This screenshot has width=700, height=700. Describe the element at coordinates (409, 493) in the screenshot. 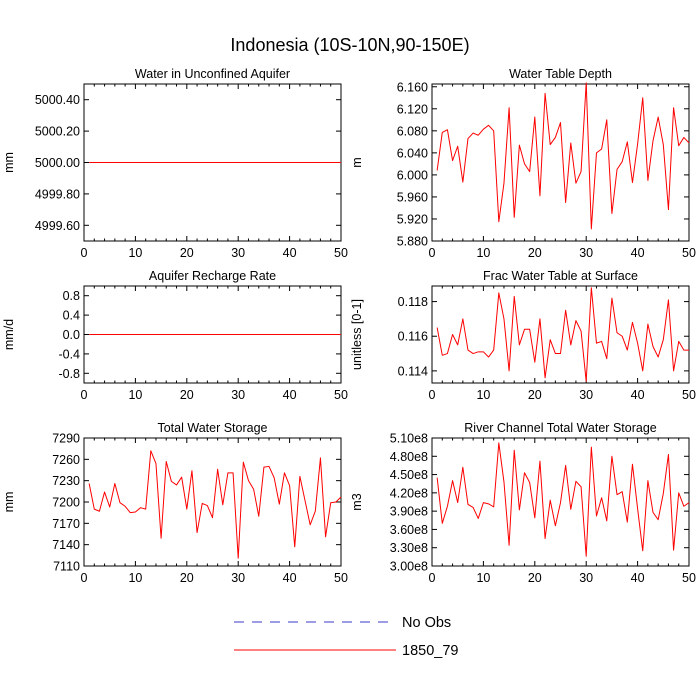

I see `y-tick-label: 4.20e8` at that location.